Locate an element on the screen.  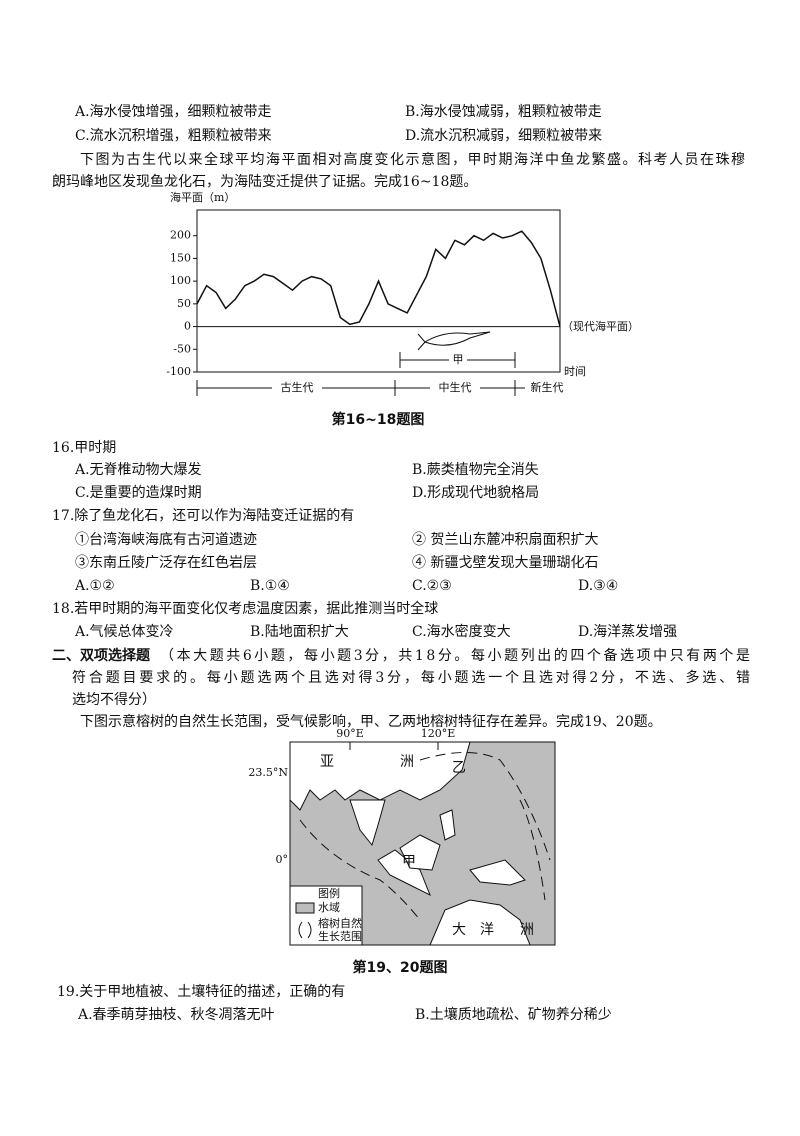
annotation: （现代海平面） is located at coordinates (600, 326).